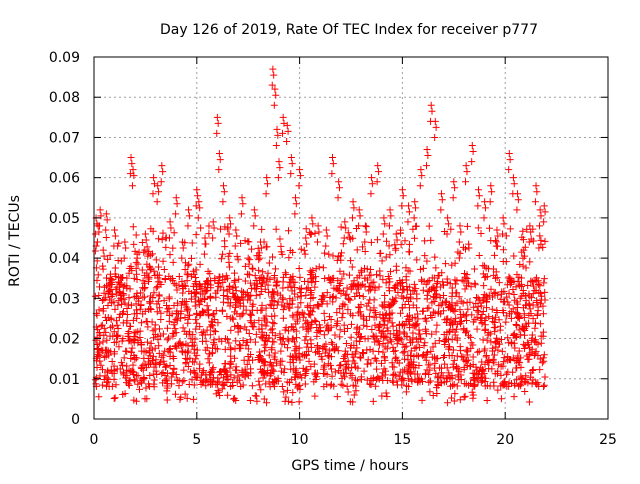 This screenshot has width=640, height=484. What do you see at coordinates (505, 440) in the screenshot?
I see `x-tick-label: 20` at bounding box center [505, 440].